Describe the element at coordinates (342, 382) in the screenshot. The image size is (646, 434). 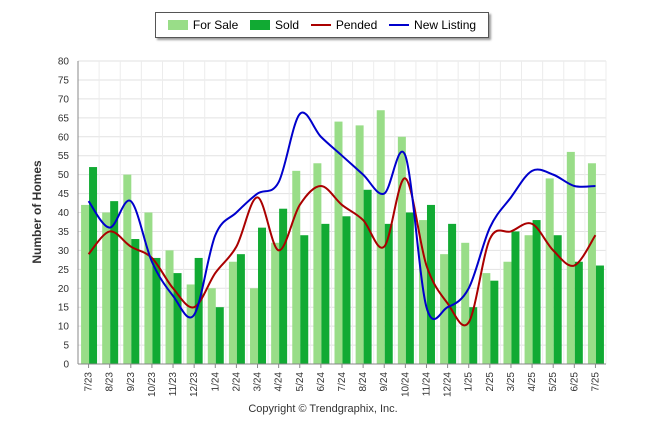
I see `x-tick-label: 7/24` at that location.